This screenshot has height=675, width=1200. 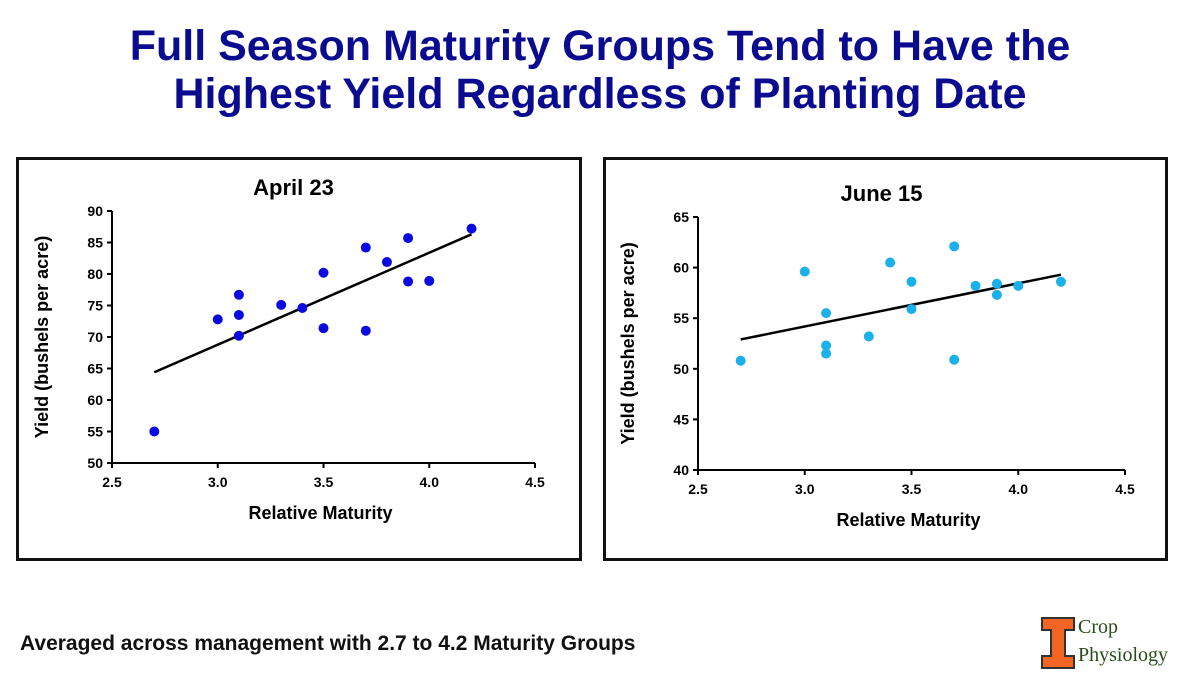 I want to click on y-tick-label: 40, so click(x=681, y=470).